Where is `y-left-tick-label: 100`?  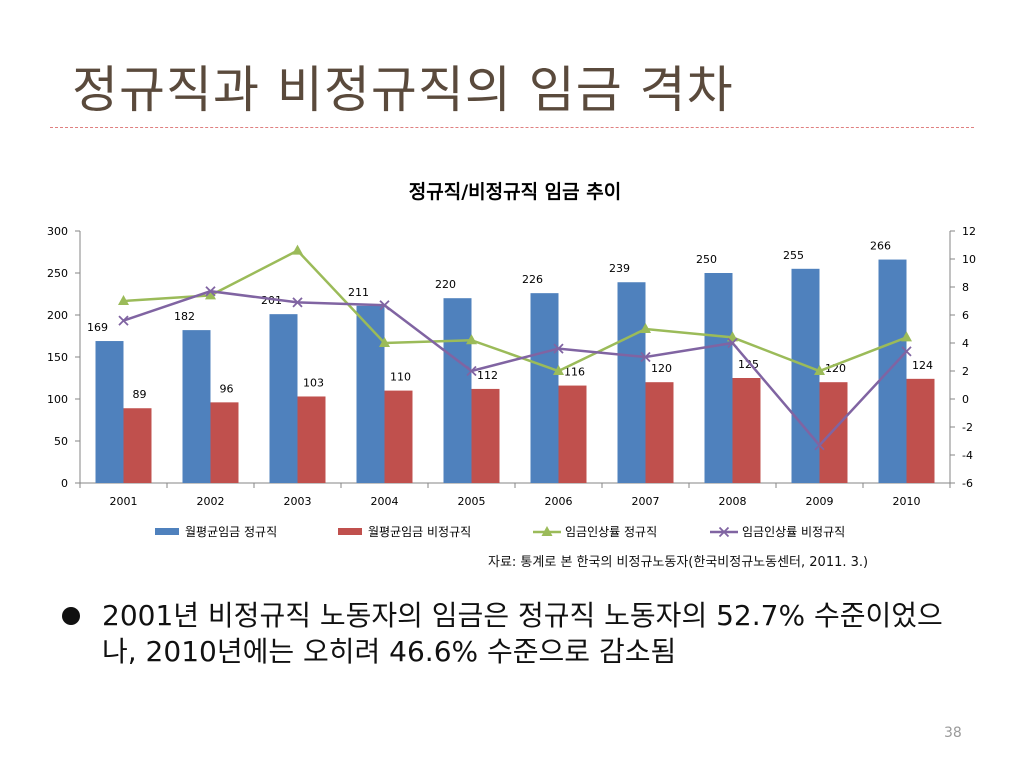
y-left-tick-label: 100 is located at coordinates (57, 399).